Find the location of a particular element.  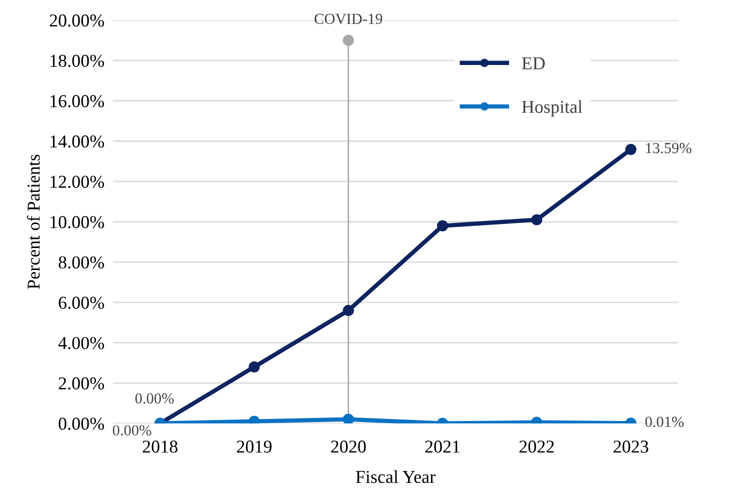

y-tick-label: 10.00% is located at coordinates (77, 222).